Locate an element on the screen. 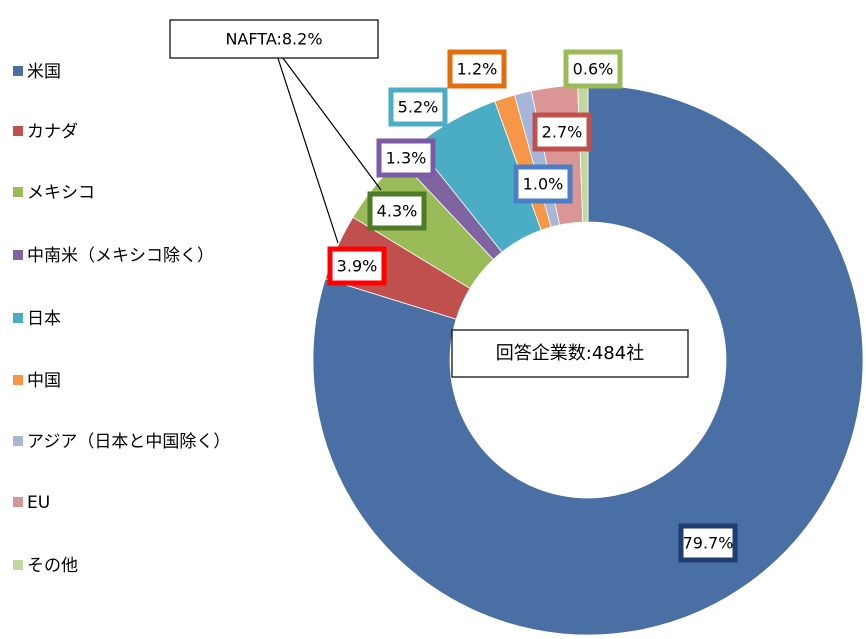 This screenshot has height=639, width=866. data-label: 1.0% is located at coordinates (543, 184).